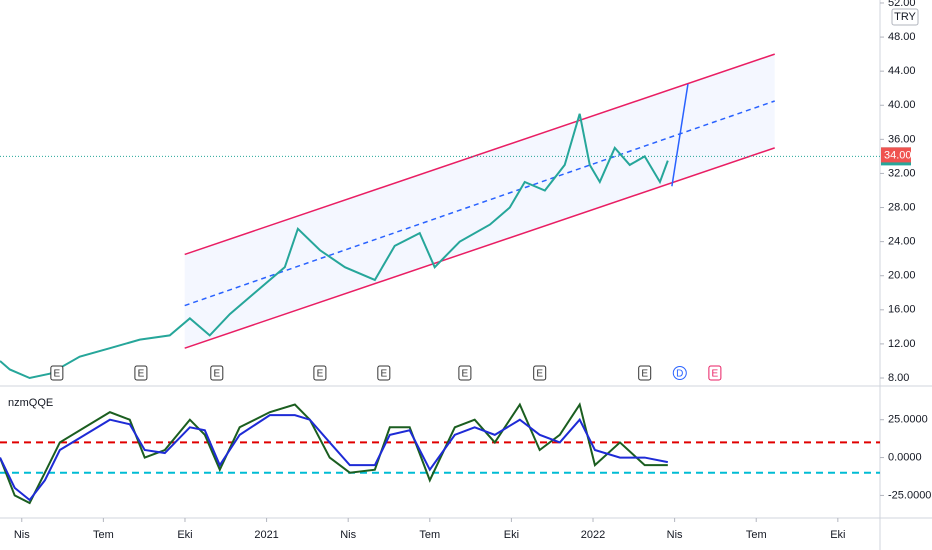  What do you see at coordinates (902, 310) in the screenshot?
I see `y-tick-label: 16.00` at bounding box center [902, 310].